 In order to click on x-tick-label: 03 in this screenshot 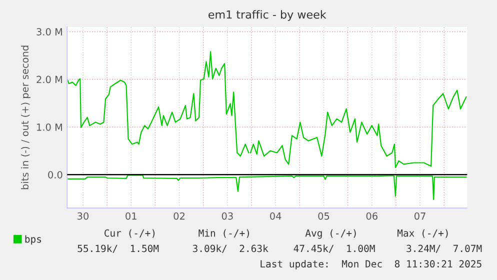, I will do `click(227, 216)`.